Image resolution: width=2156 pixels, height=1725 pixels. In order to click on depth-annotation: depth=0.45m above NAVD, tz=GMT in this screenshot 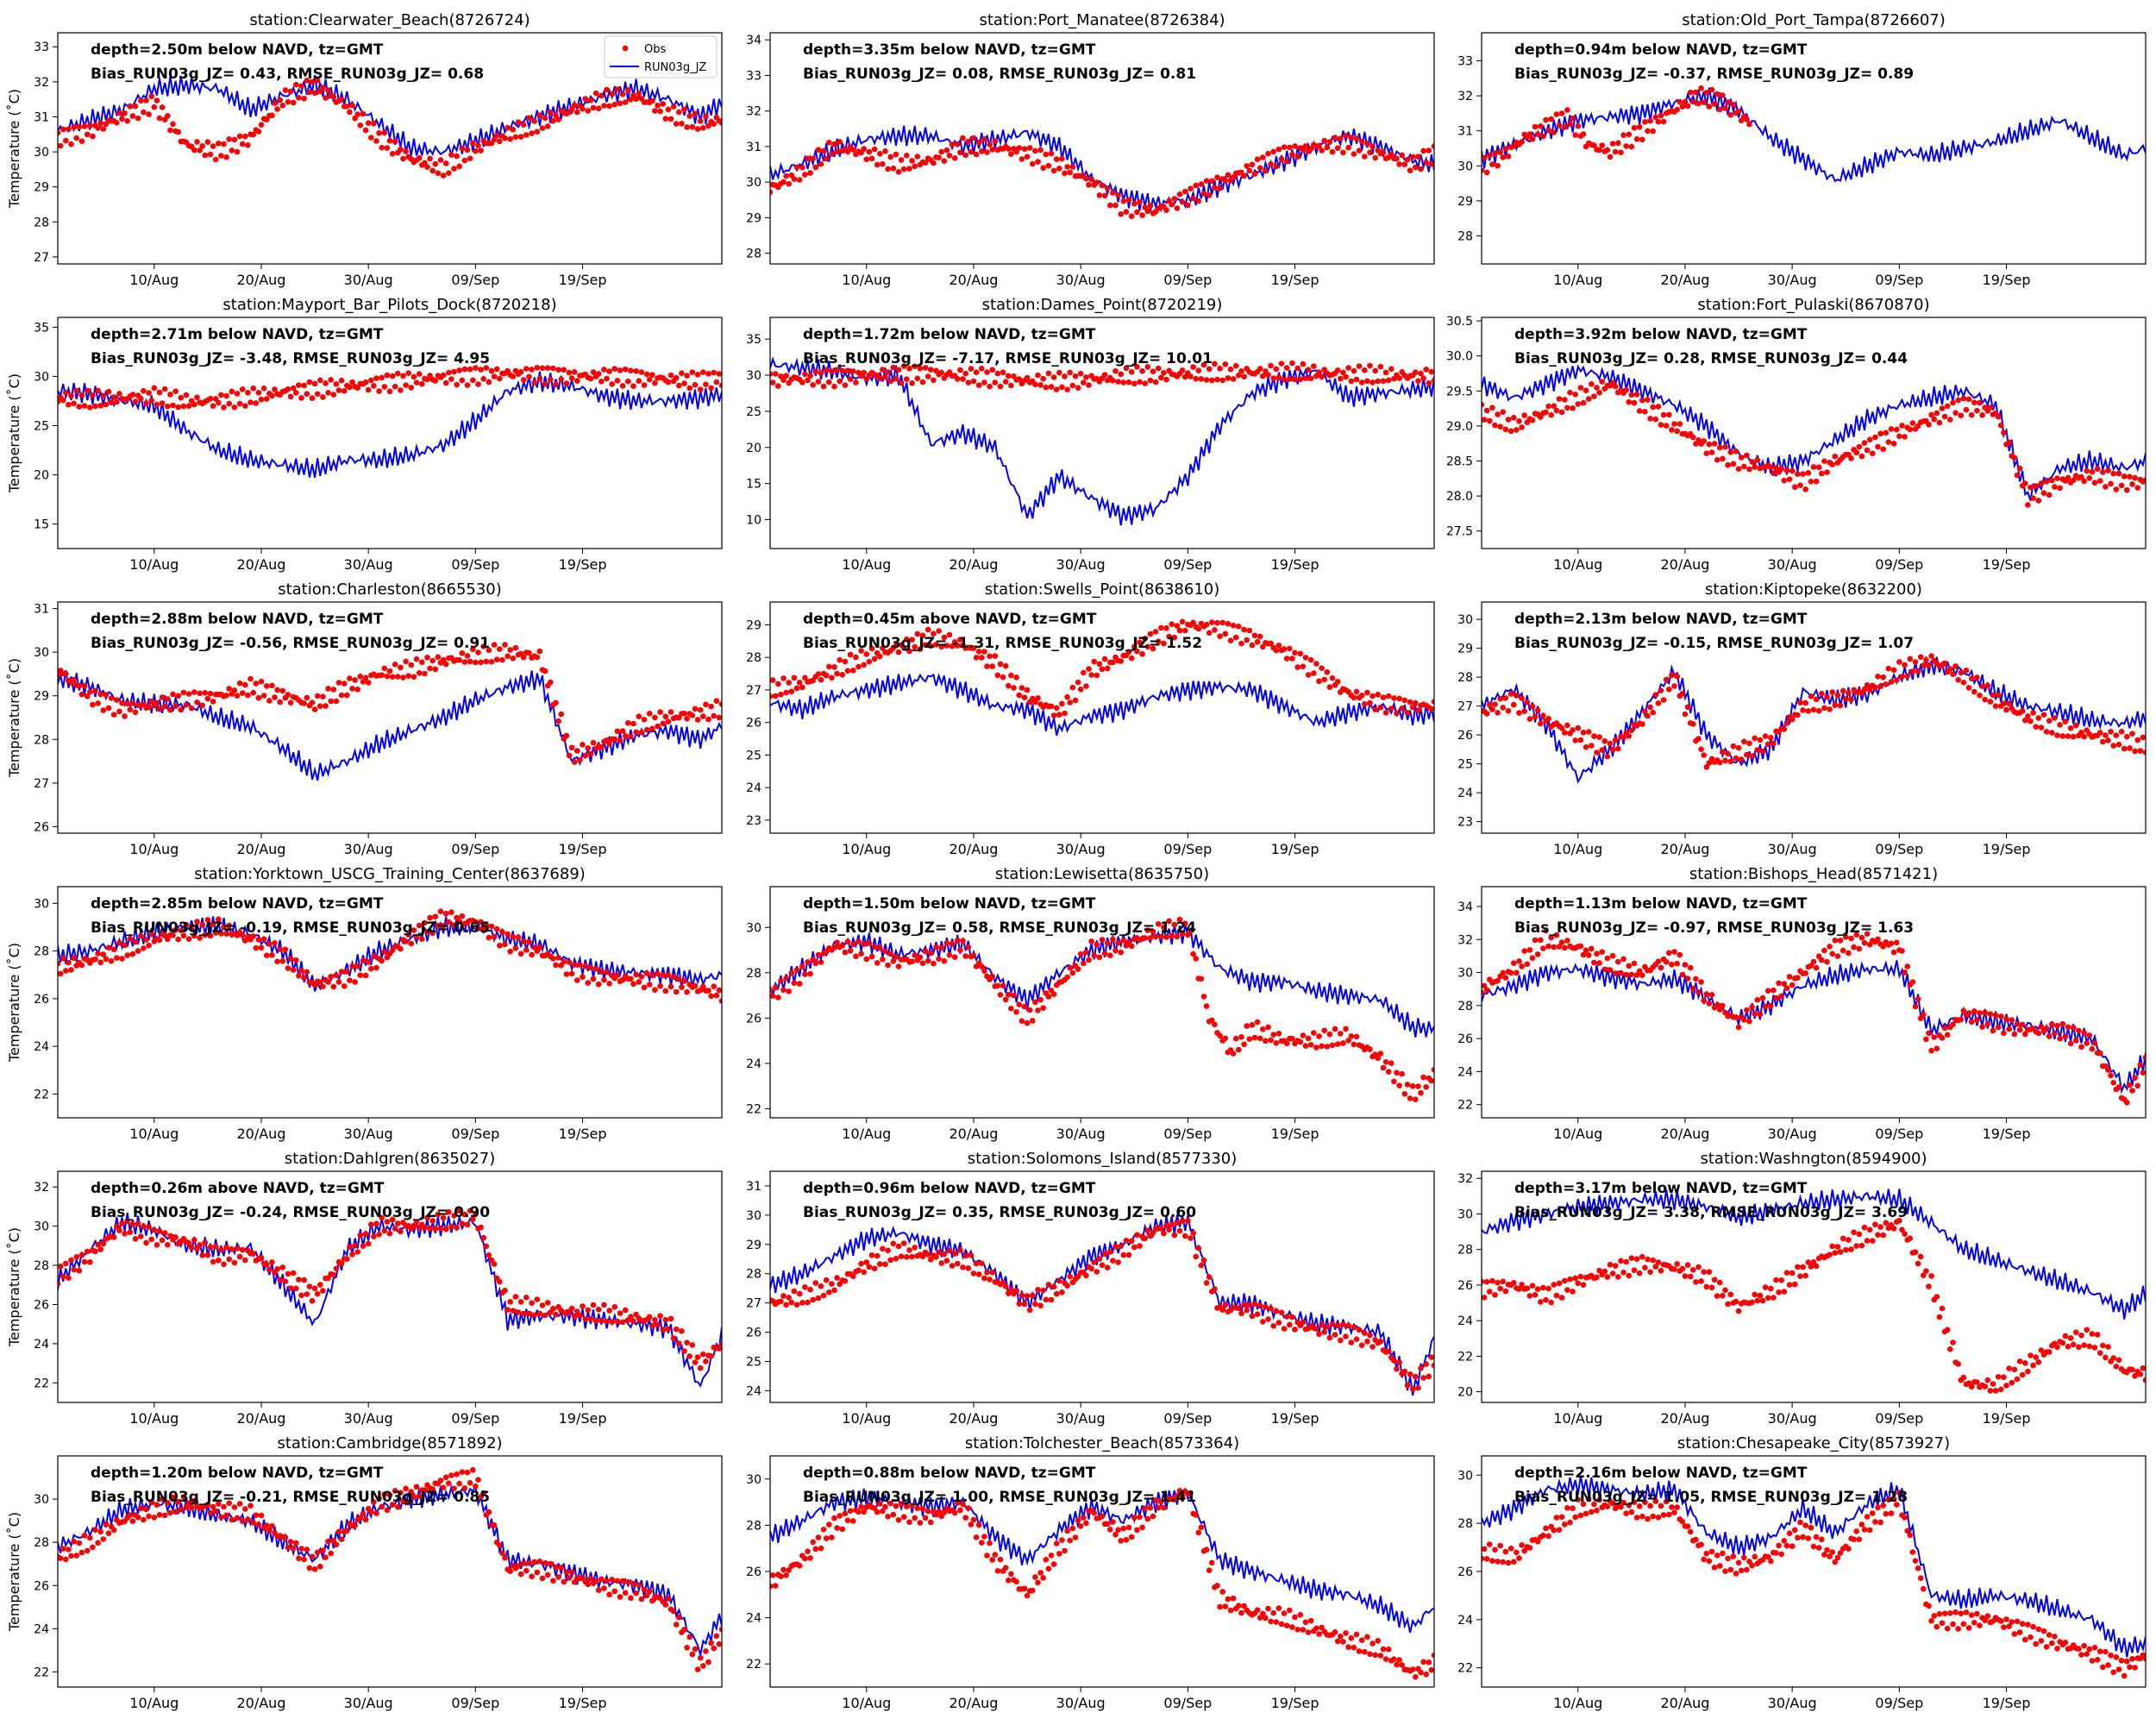, I will do `click(950, 619)`.